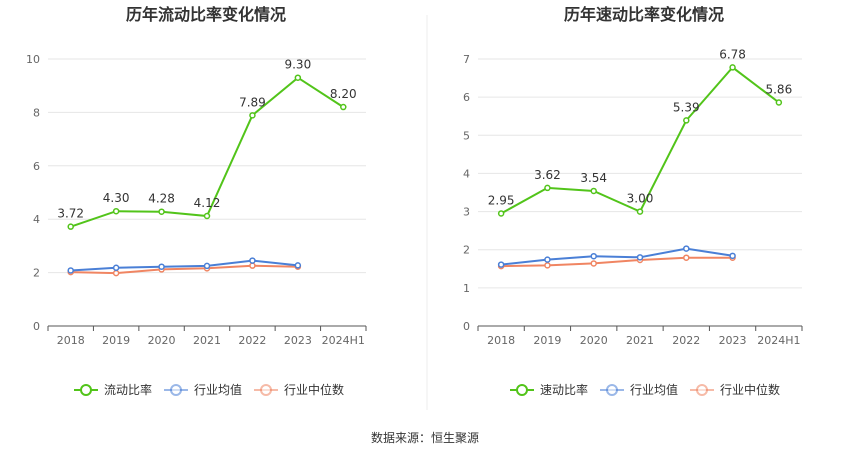 The width and height of the screenshot is (850, 459). I want to click on chart-title: 历年速动比率变化情况, so click(644, 14).